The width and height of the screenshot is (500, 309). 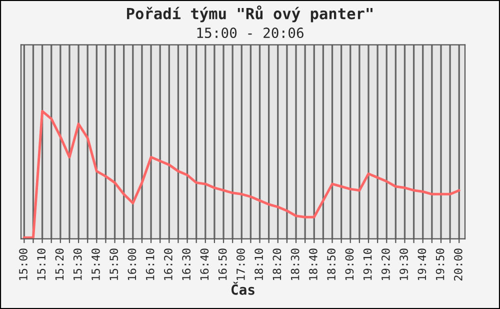 What do you see at coordinates (132, 264) in the screenshot?
I see `x-tick-label: 16:00` at bounding box center [132, 264].